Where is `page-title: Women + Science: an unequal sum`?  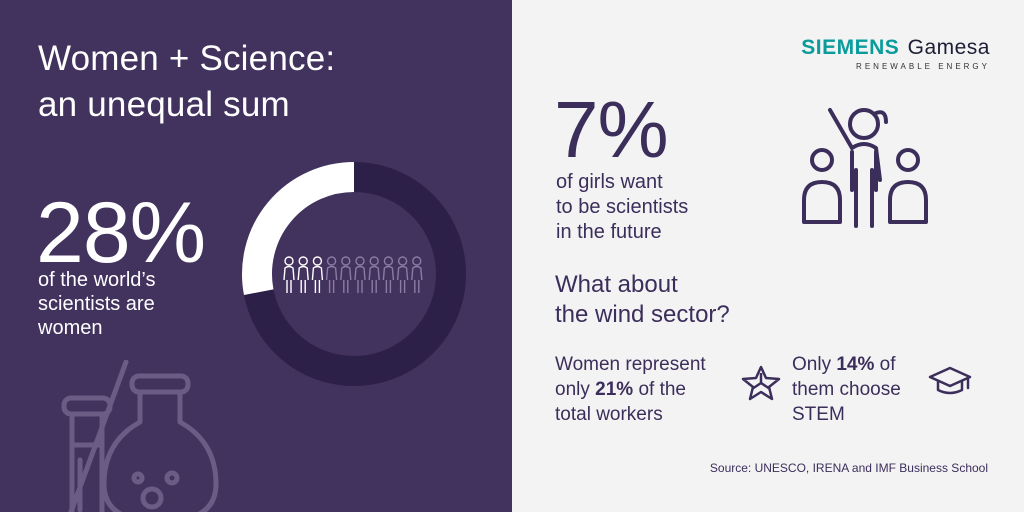 page-title: Women + Science: an unequal sum is located at coordinates (186, 82).